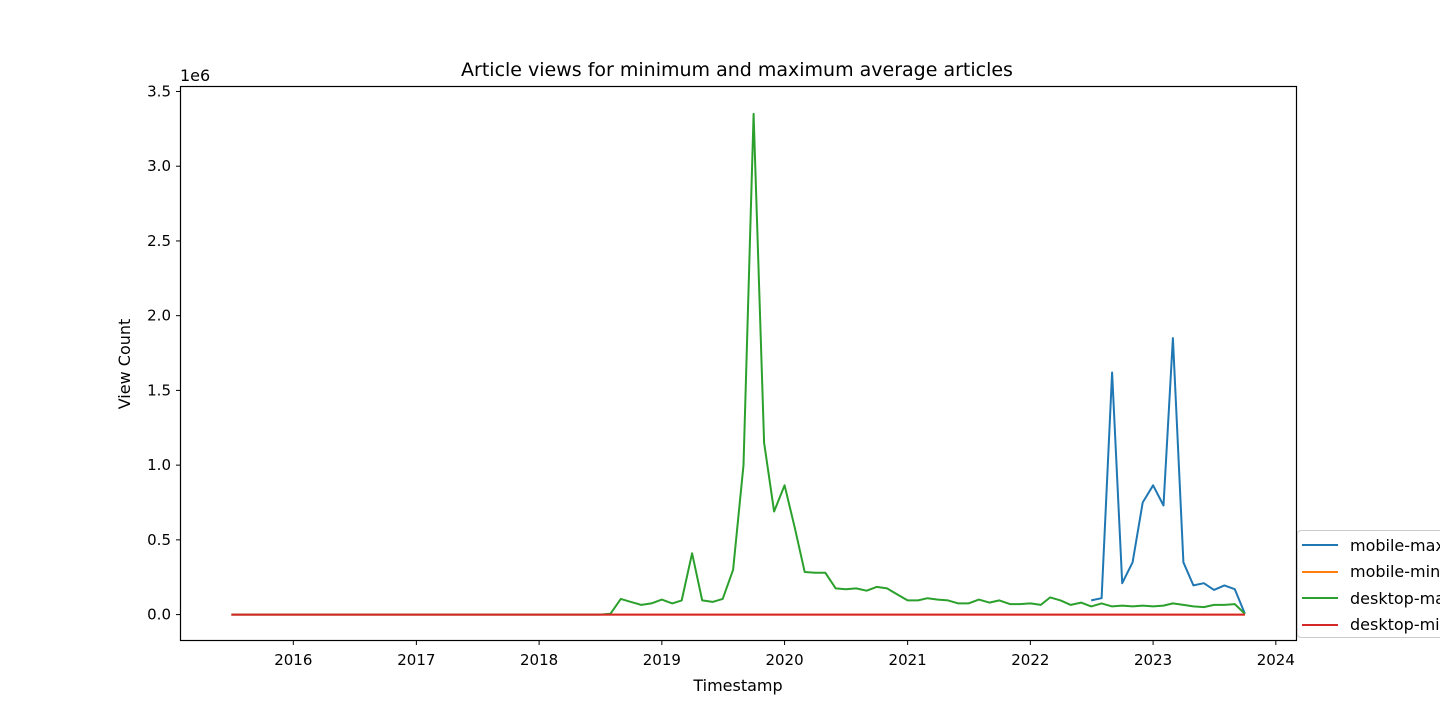 The width and height of the screenshot is (1440, 720). I want to click on x-tick-label: 2019, so click(662, 660).